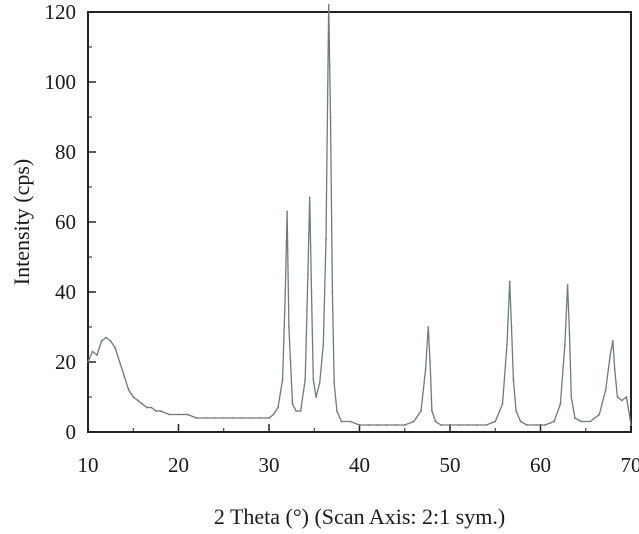 The width and height of the screenshot is (639, 534). I want to click on x-axis: 10 20 30 40 50 60 70, so click(358, 450).